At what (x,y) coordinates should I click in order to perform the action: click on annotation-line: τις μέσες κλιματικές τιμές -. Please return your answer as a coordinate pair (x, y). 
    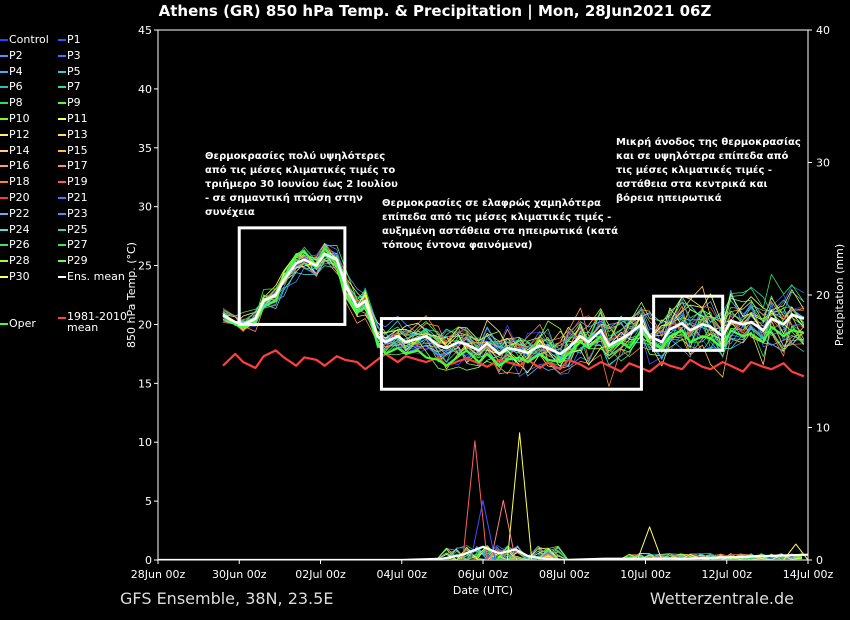
    Looking at the image, I should click on (694, 170).